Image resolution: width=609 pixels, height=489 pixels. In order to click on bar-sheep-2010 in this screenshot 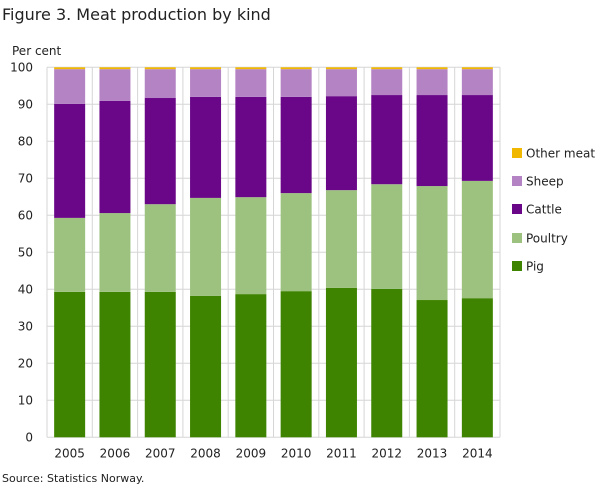, I will do `click(296, 83)`.